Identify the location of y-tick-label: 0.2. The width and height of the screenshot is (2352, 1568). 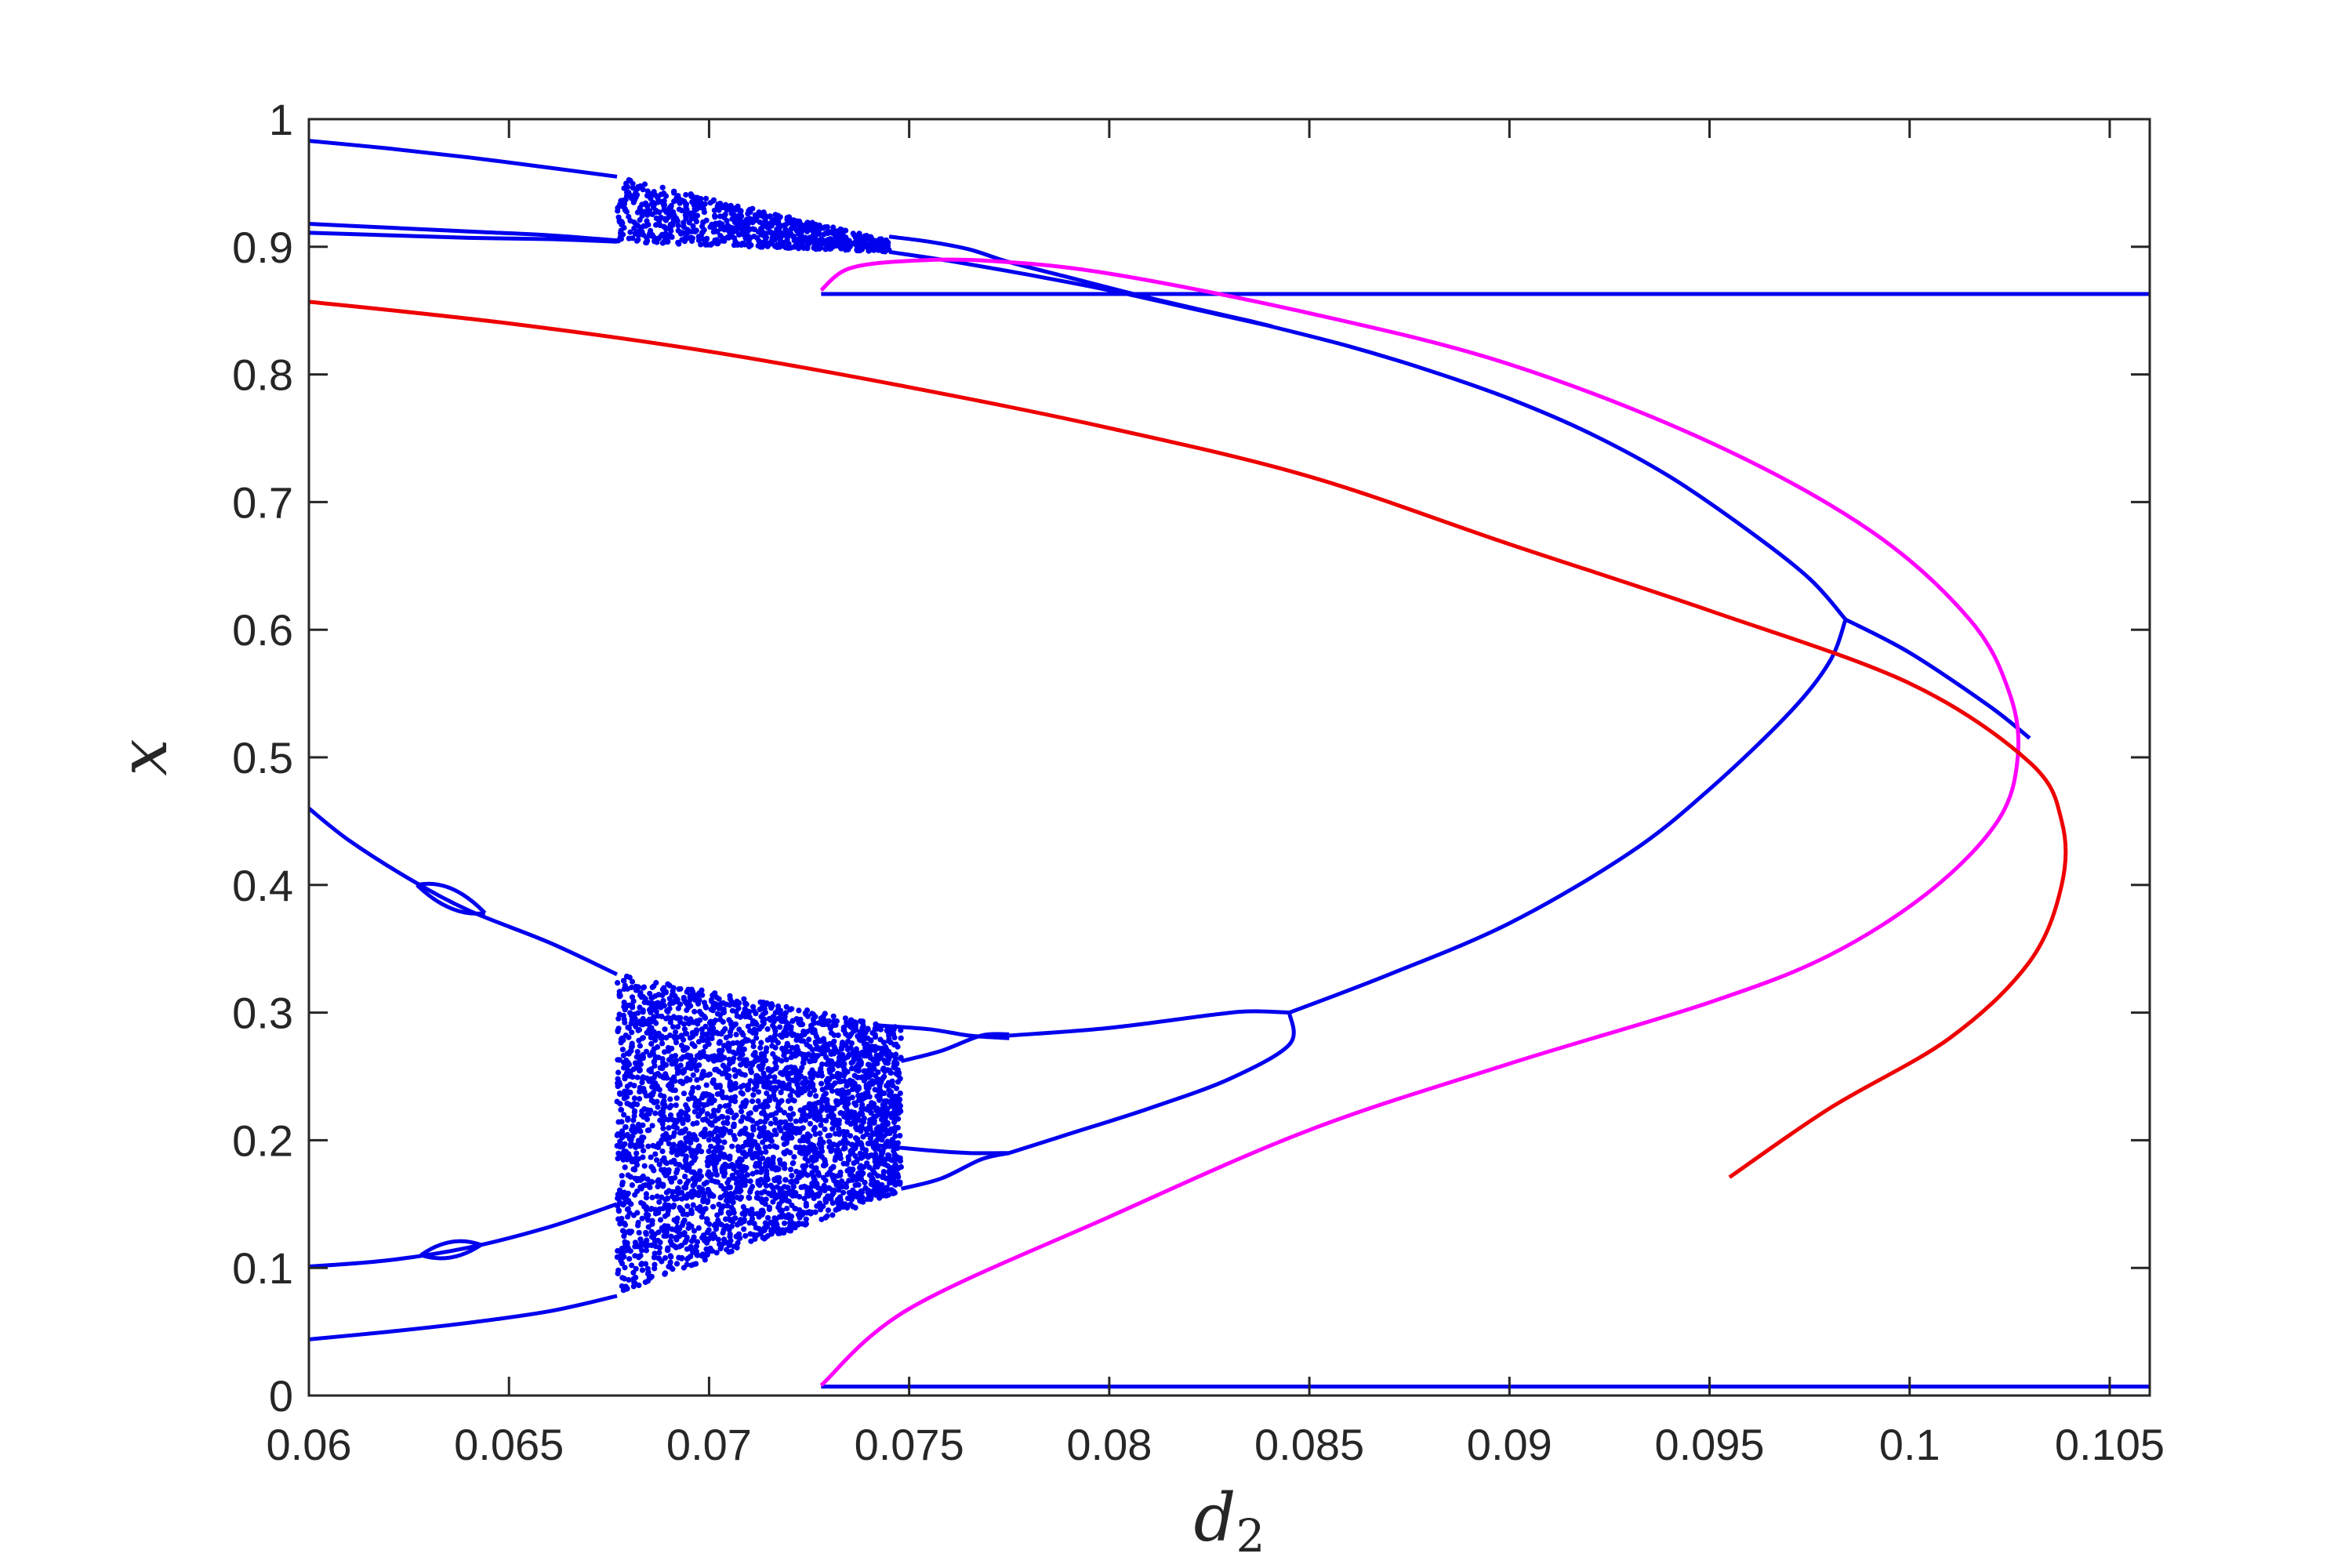
(262, 1140).